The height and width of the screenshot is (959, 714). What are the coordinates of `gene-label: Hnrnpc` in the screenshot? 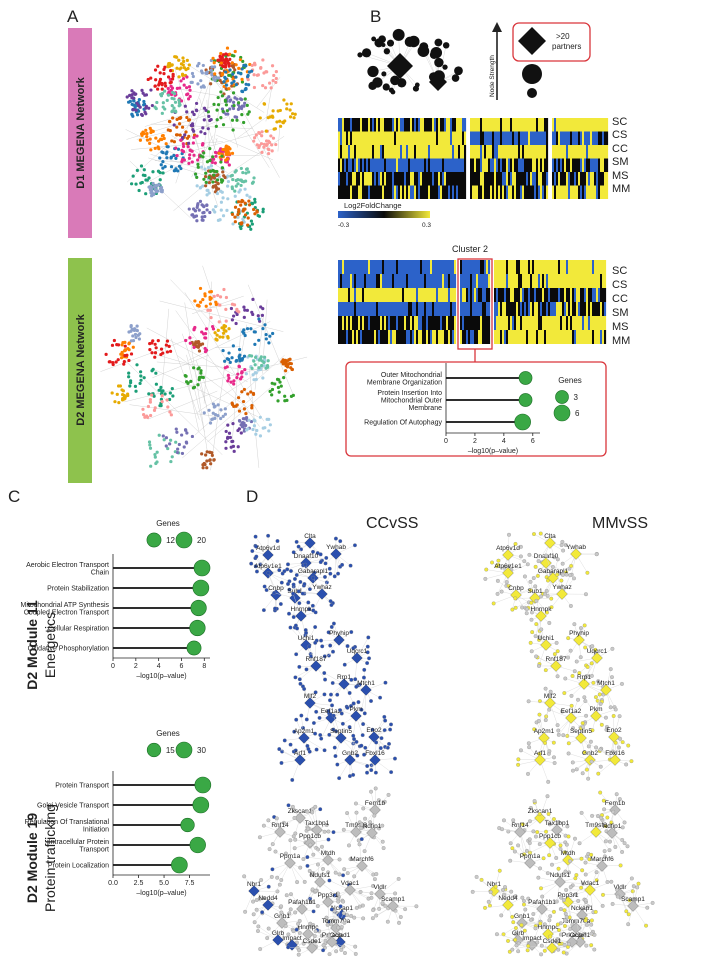 It's located at (309, 927).